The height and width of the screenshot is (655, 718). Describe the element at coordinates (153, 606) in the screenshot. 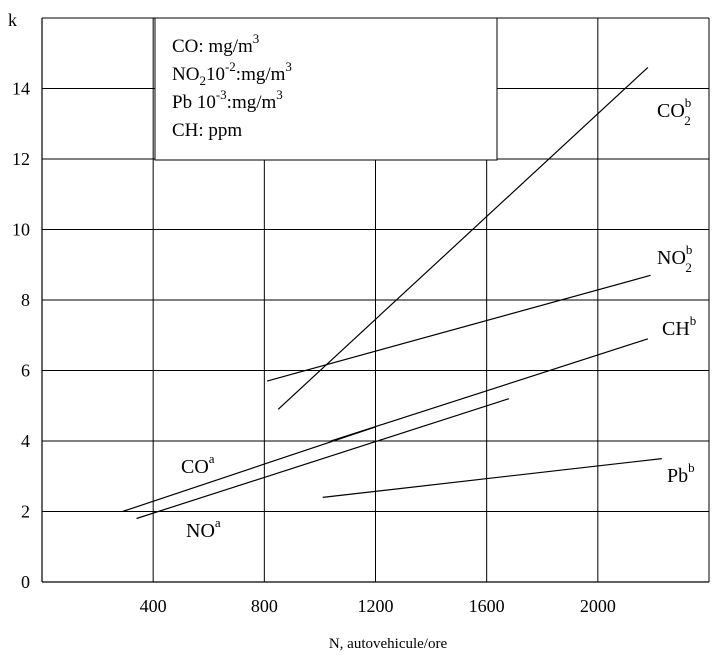

I see `x-tick-label: 400` at that location.